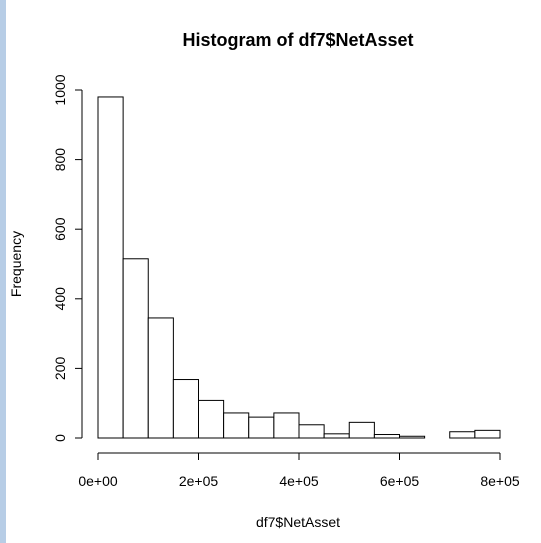 The image size is (541, 543). What do you see at coordinates (60, 369) in the screenshot?
I see `y-tick-label-1: 200` at bounding box center [60, 369].